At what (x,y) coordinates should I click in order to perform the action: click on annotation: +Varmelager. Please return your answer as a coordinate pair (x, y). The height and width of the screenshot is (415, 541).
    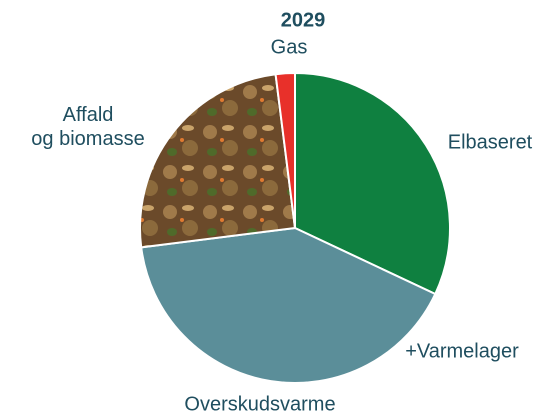
    Looking at the image, I should click on (462, 351).